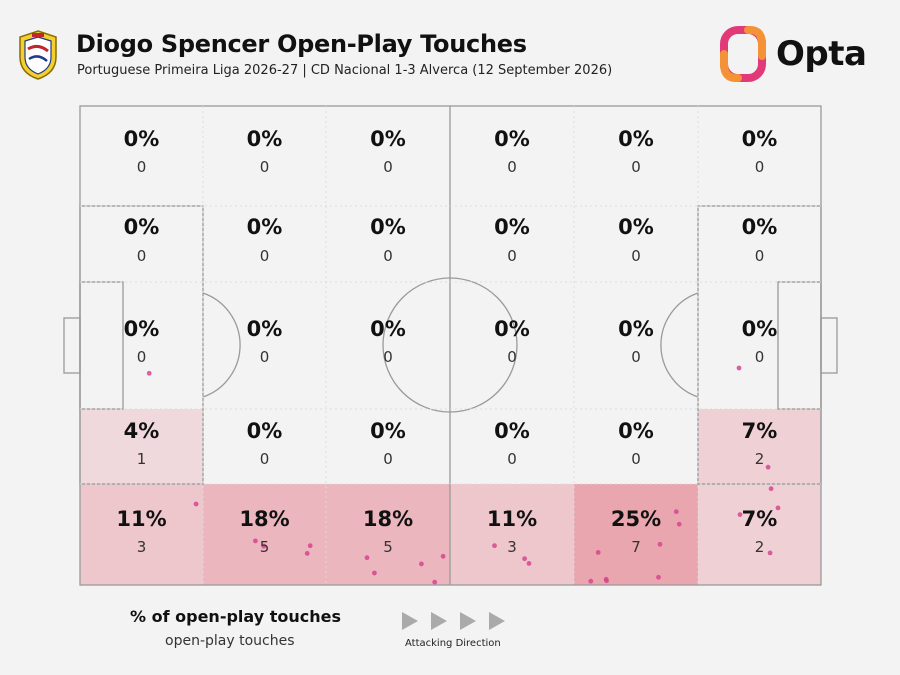 The width and height of the screenshot is (900, 675). Describe the element at coordinates (829, 345) in the screenshot. I see `right-goal` at that location.